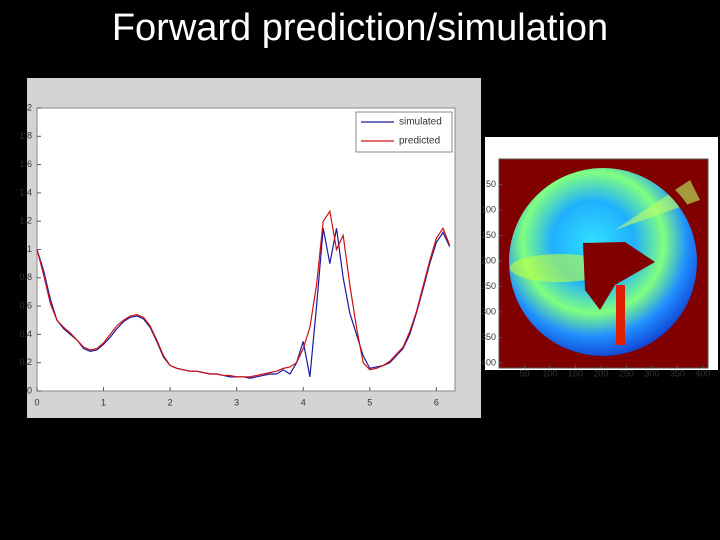  I want to click on y-tick-label: 1, so click(29, 249).